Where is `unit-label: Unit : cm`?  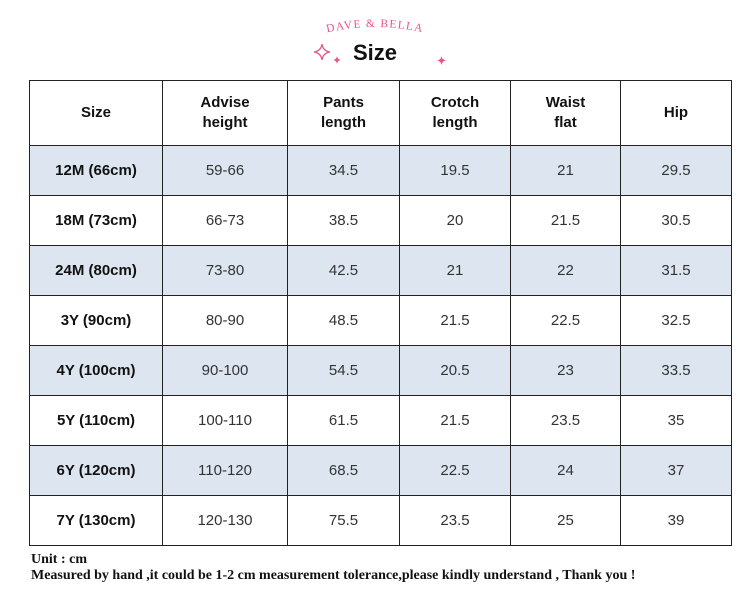 unit-label: Unit : cm is located at coordinates (59, 559).